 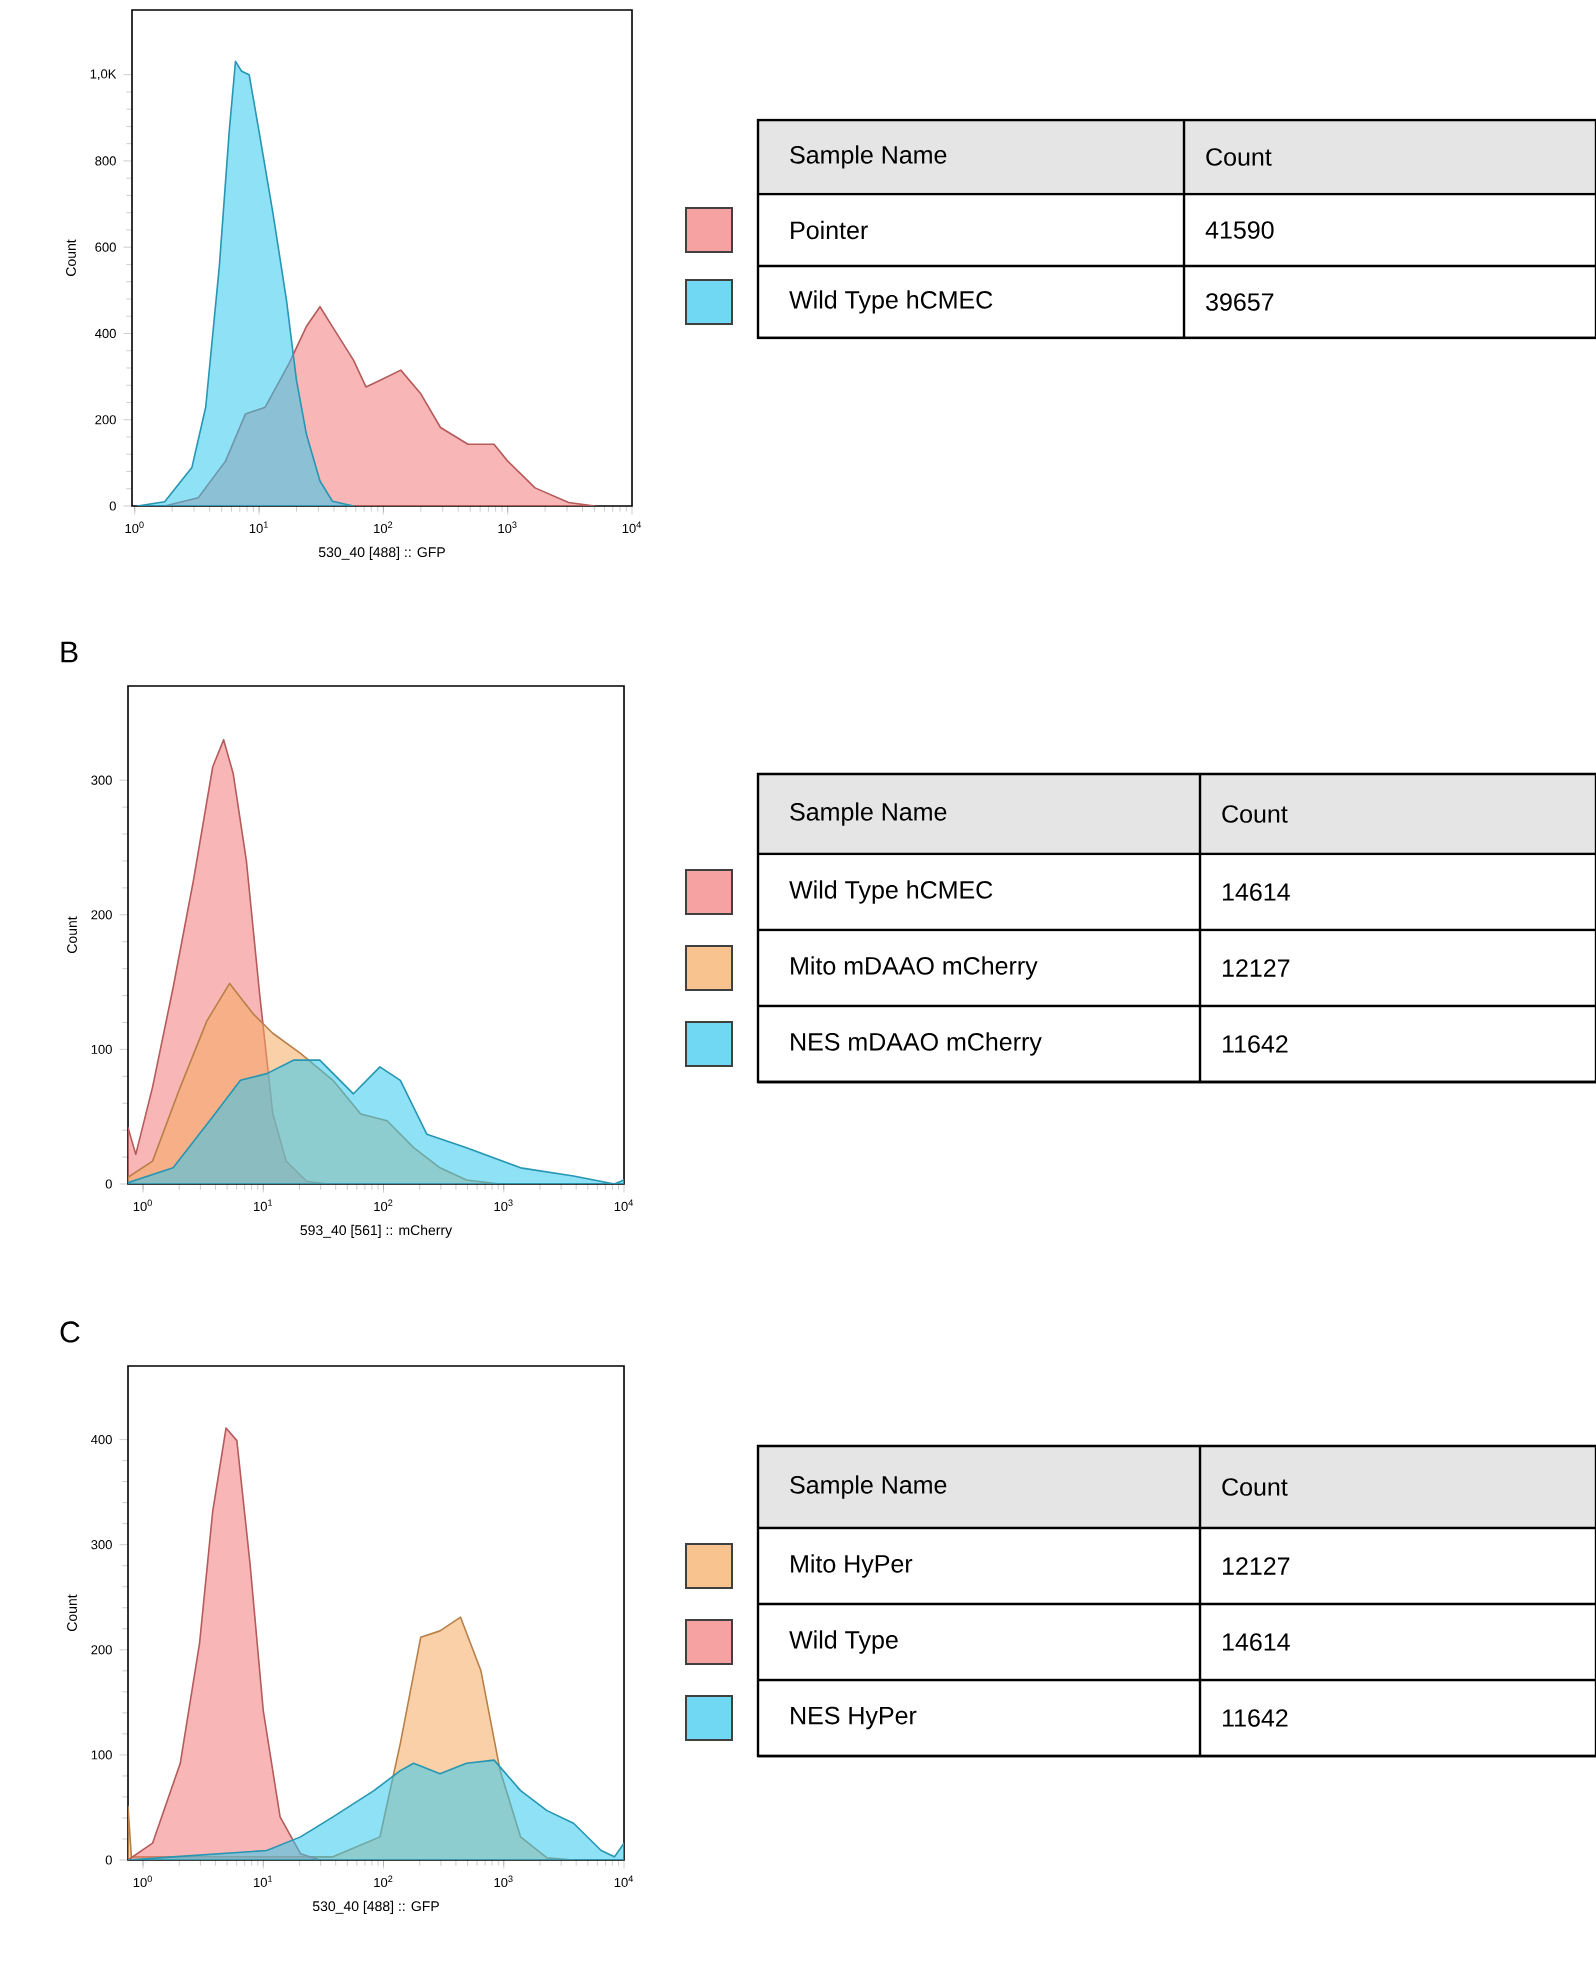 I want to click on text: 41590, so click(x=1239, y=230).